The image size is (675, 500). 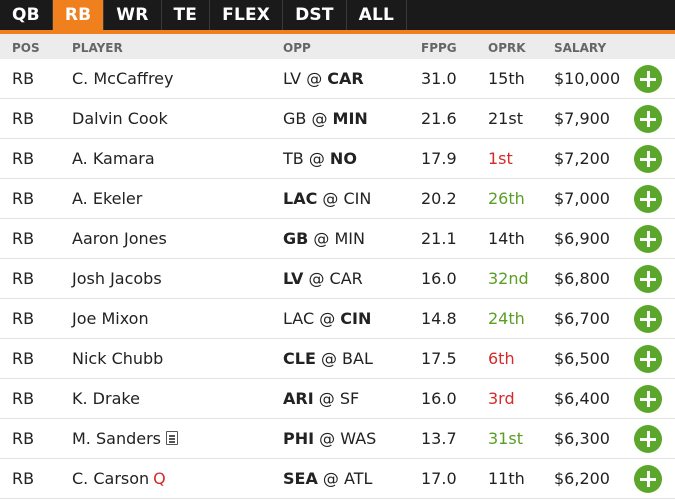 I want to click on player-name: Dalvin Cook, so click(x=120, y=118).